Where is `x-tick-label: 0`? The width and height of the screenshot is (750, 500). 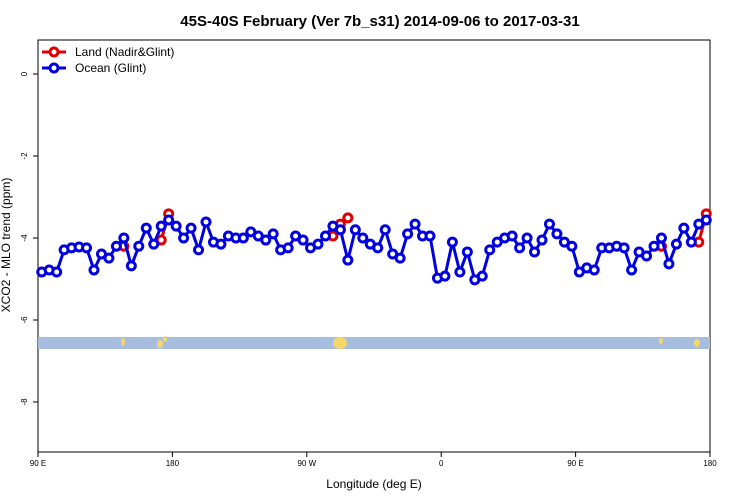 x-tick-label: 0 is located at coordinates (441, 463).